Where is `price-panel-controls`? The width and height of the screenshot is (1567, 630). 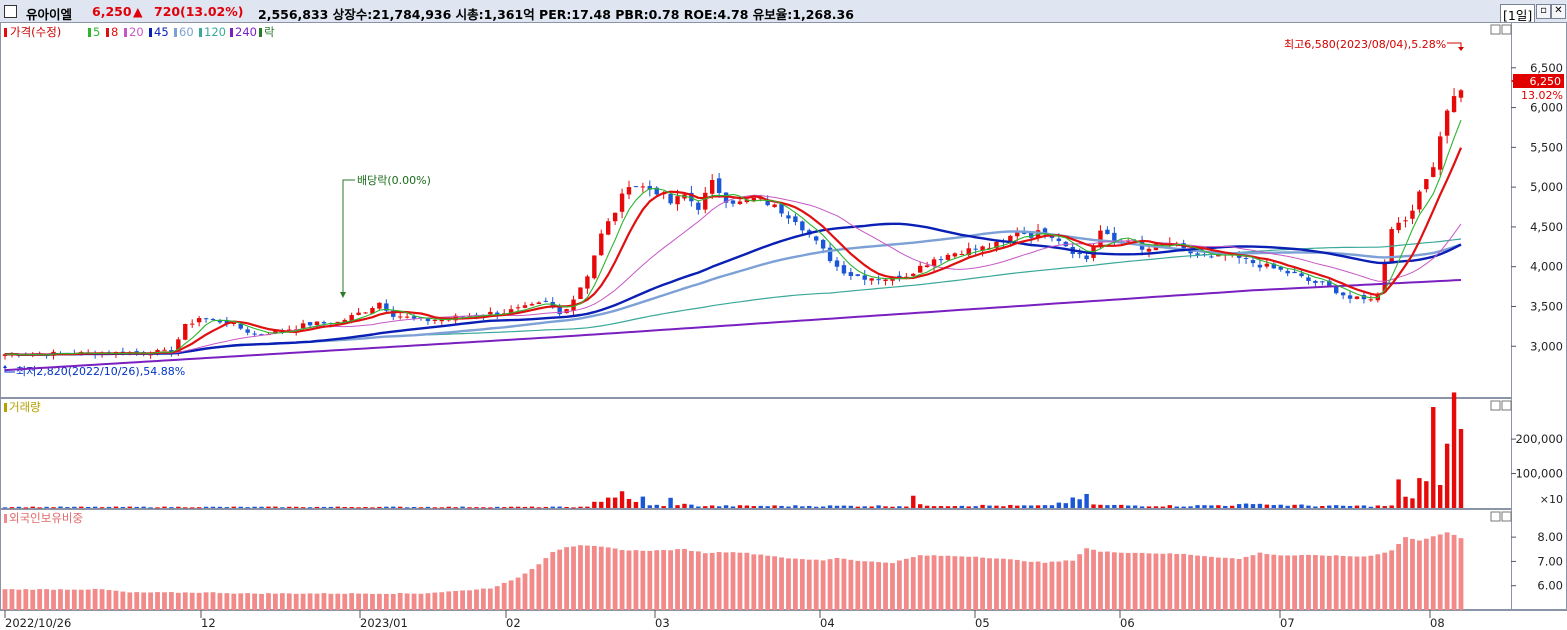 price-panel-controls is located at coordinates (1501, 29).